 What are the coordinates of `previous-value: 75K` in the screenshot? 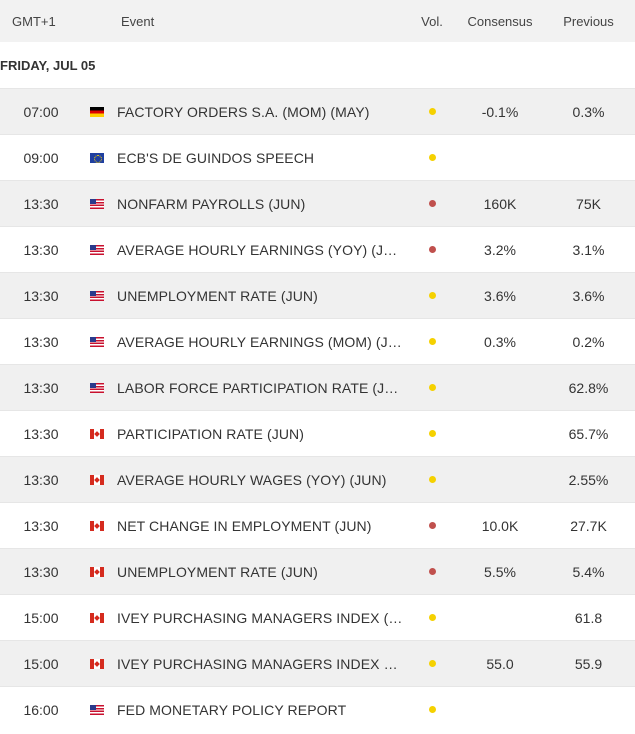 It's located at (588, 203).